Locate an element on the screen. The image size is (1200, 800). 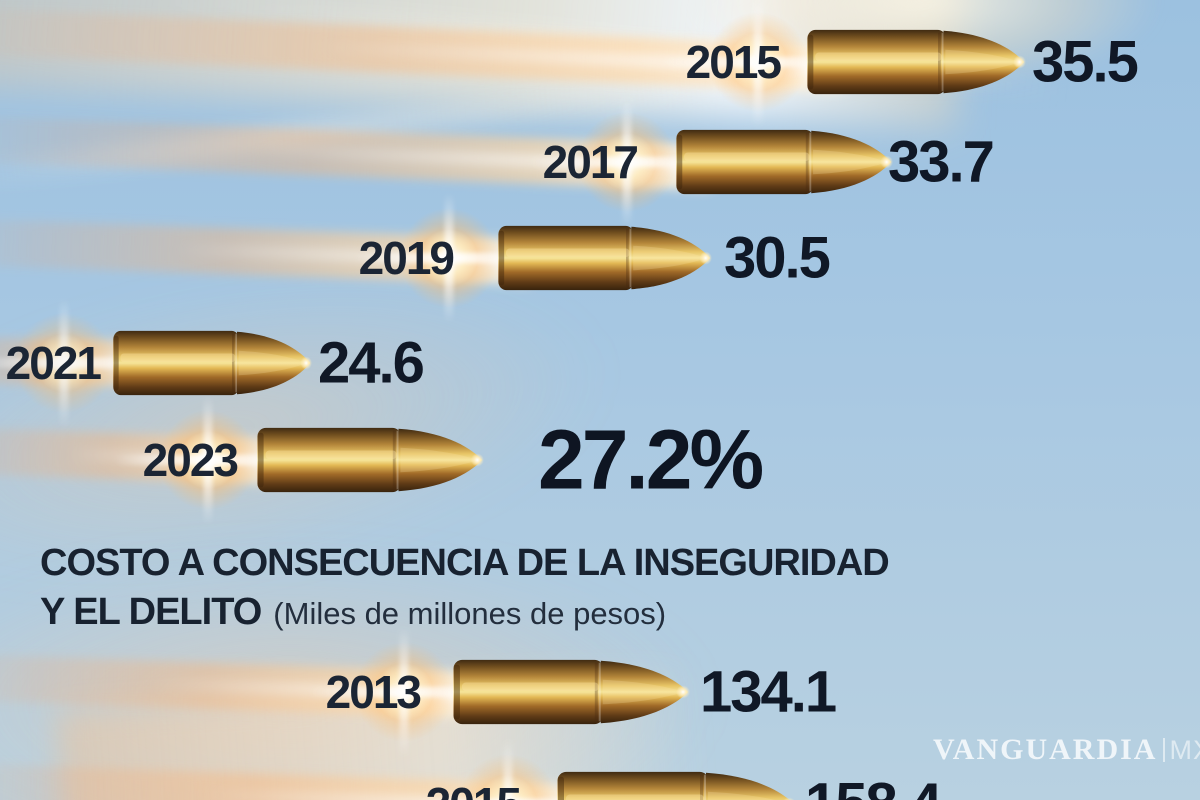
bullet-row: 2015 158.4 is located at coordinates (600, 776).